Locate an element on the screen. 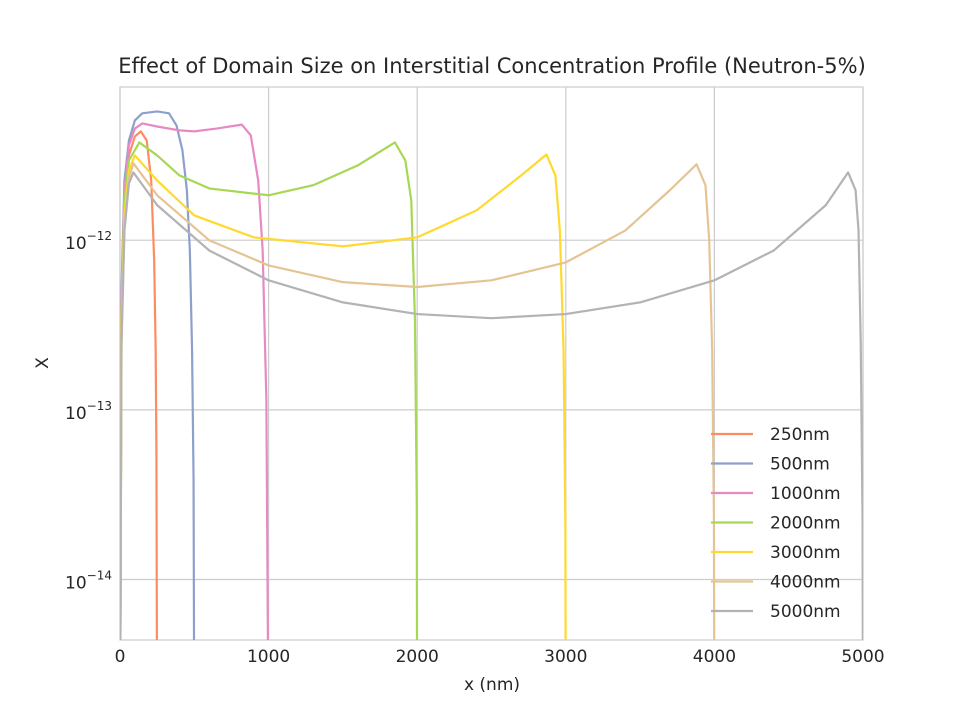 This screenshot has height=720, width=960. y-tick-label: 10−14 is located at coordinates (88, 581).